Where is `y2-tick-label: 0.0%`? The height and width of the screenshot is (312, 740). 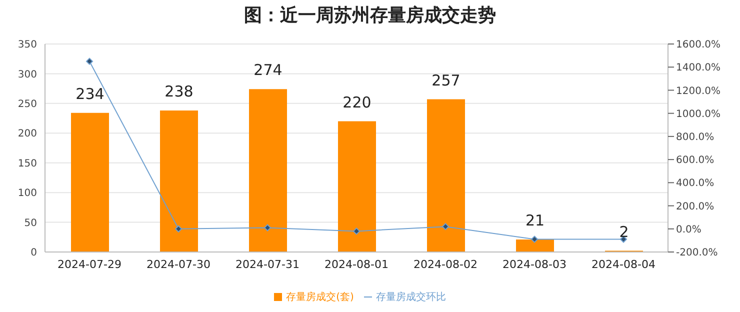 y2-tick-label: 0.0% is located at coordinates (689, 230).